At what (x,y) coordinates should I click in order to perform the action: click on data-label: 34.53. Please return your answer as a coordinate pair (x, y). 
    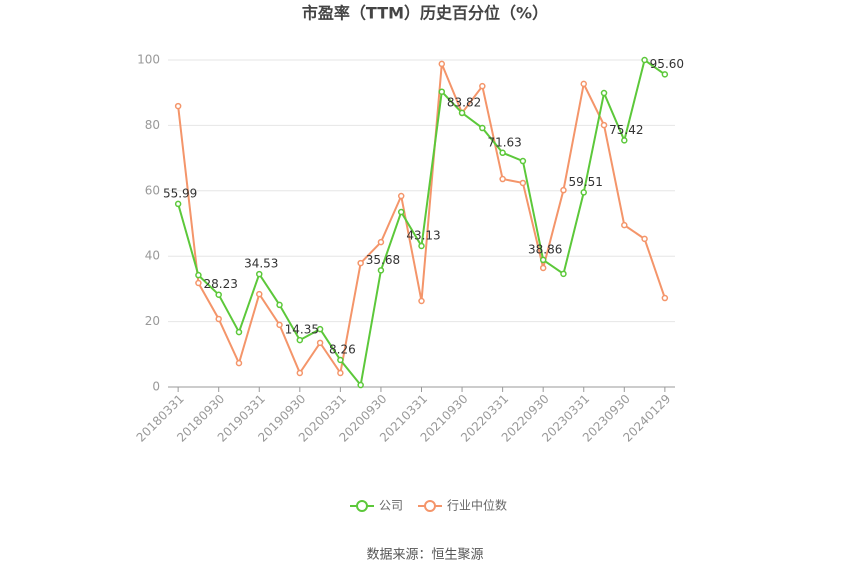
    Looking at the image, I should click on (261, 264).